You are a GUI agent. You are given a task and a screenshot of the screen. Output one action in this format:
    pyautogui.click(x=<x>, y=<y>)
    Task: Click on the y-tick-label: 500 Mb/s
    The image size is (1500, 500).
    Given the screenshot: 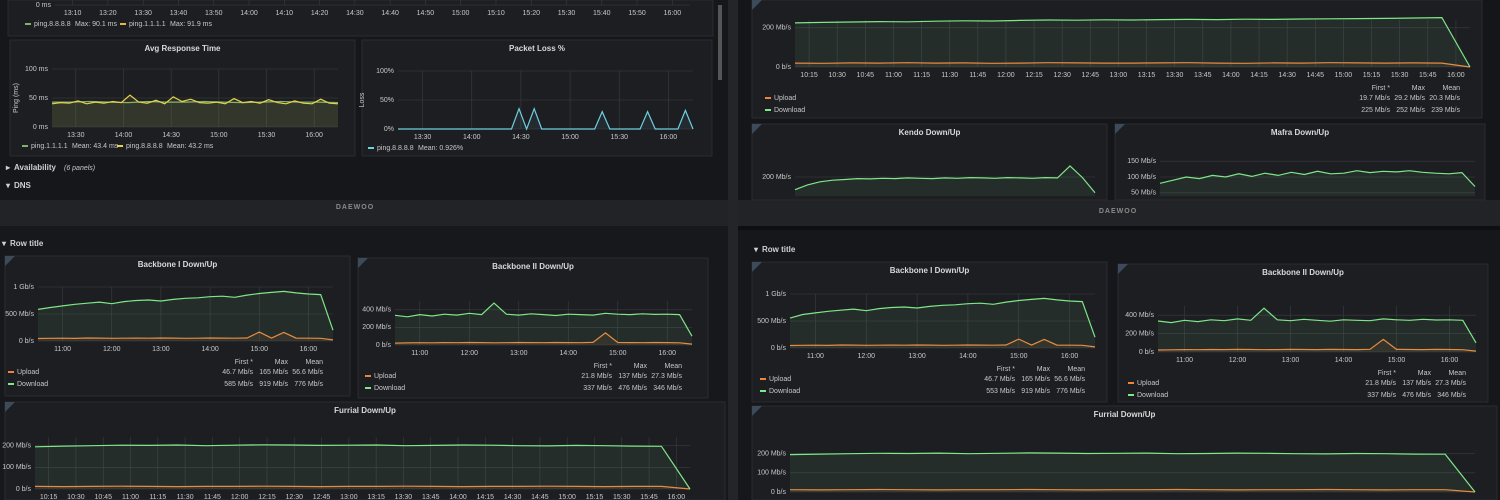 What is the action you would take?
    pyautogui.click(x=771, y=321)
    